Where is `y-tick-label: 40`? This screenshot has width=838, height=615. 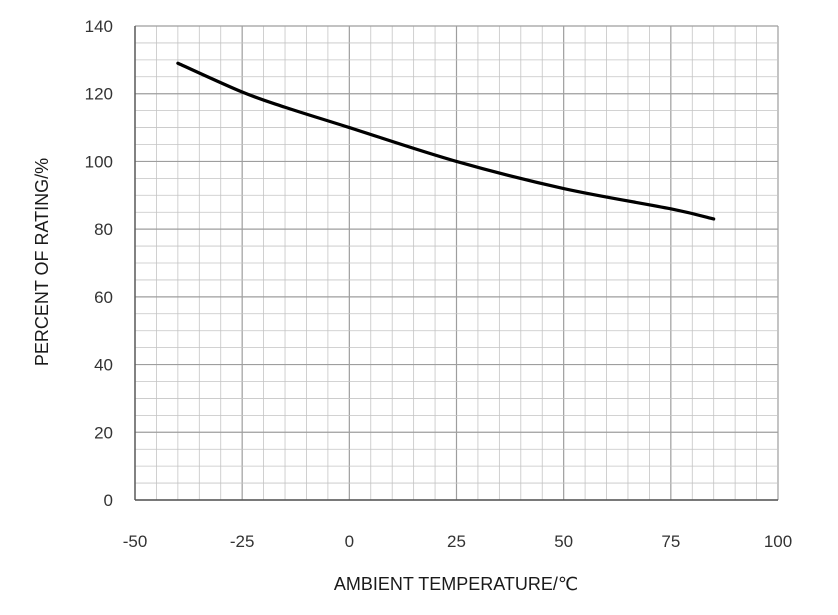
y-tick-label: 40 is located at coordinates (103, 365).